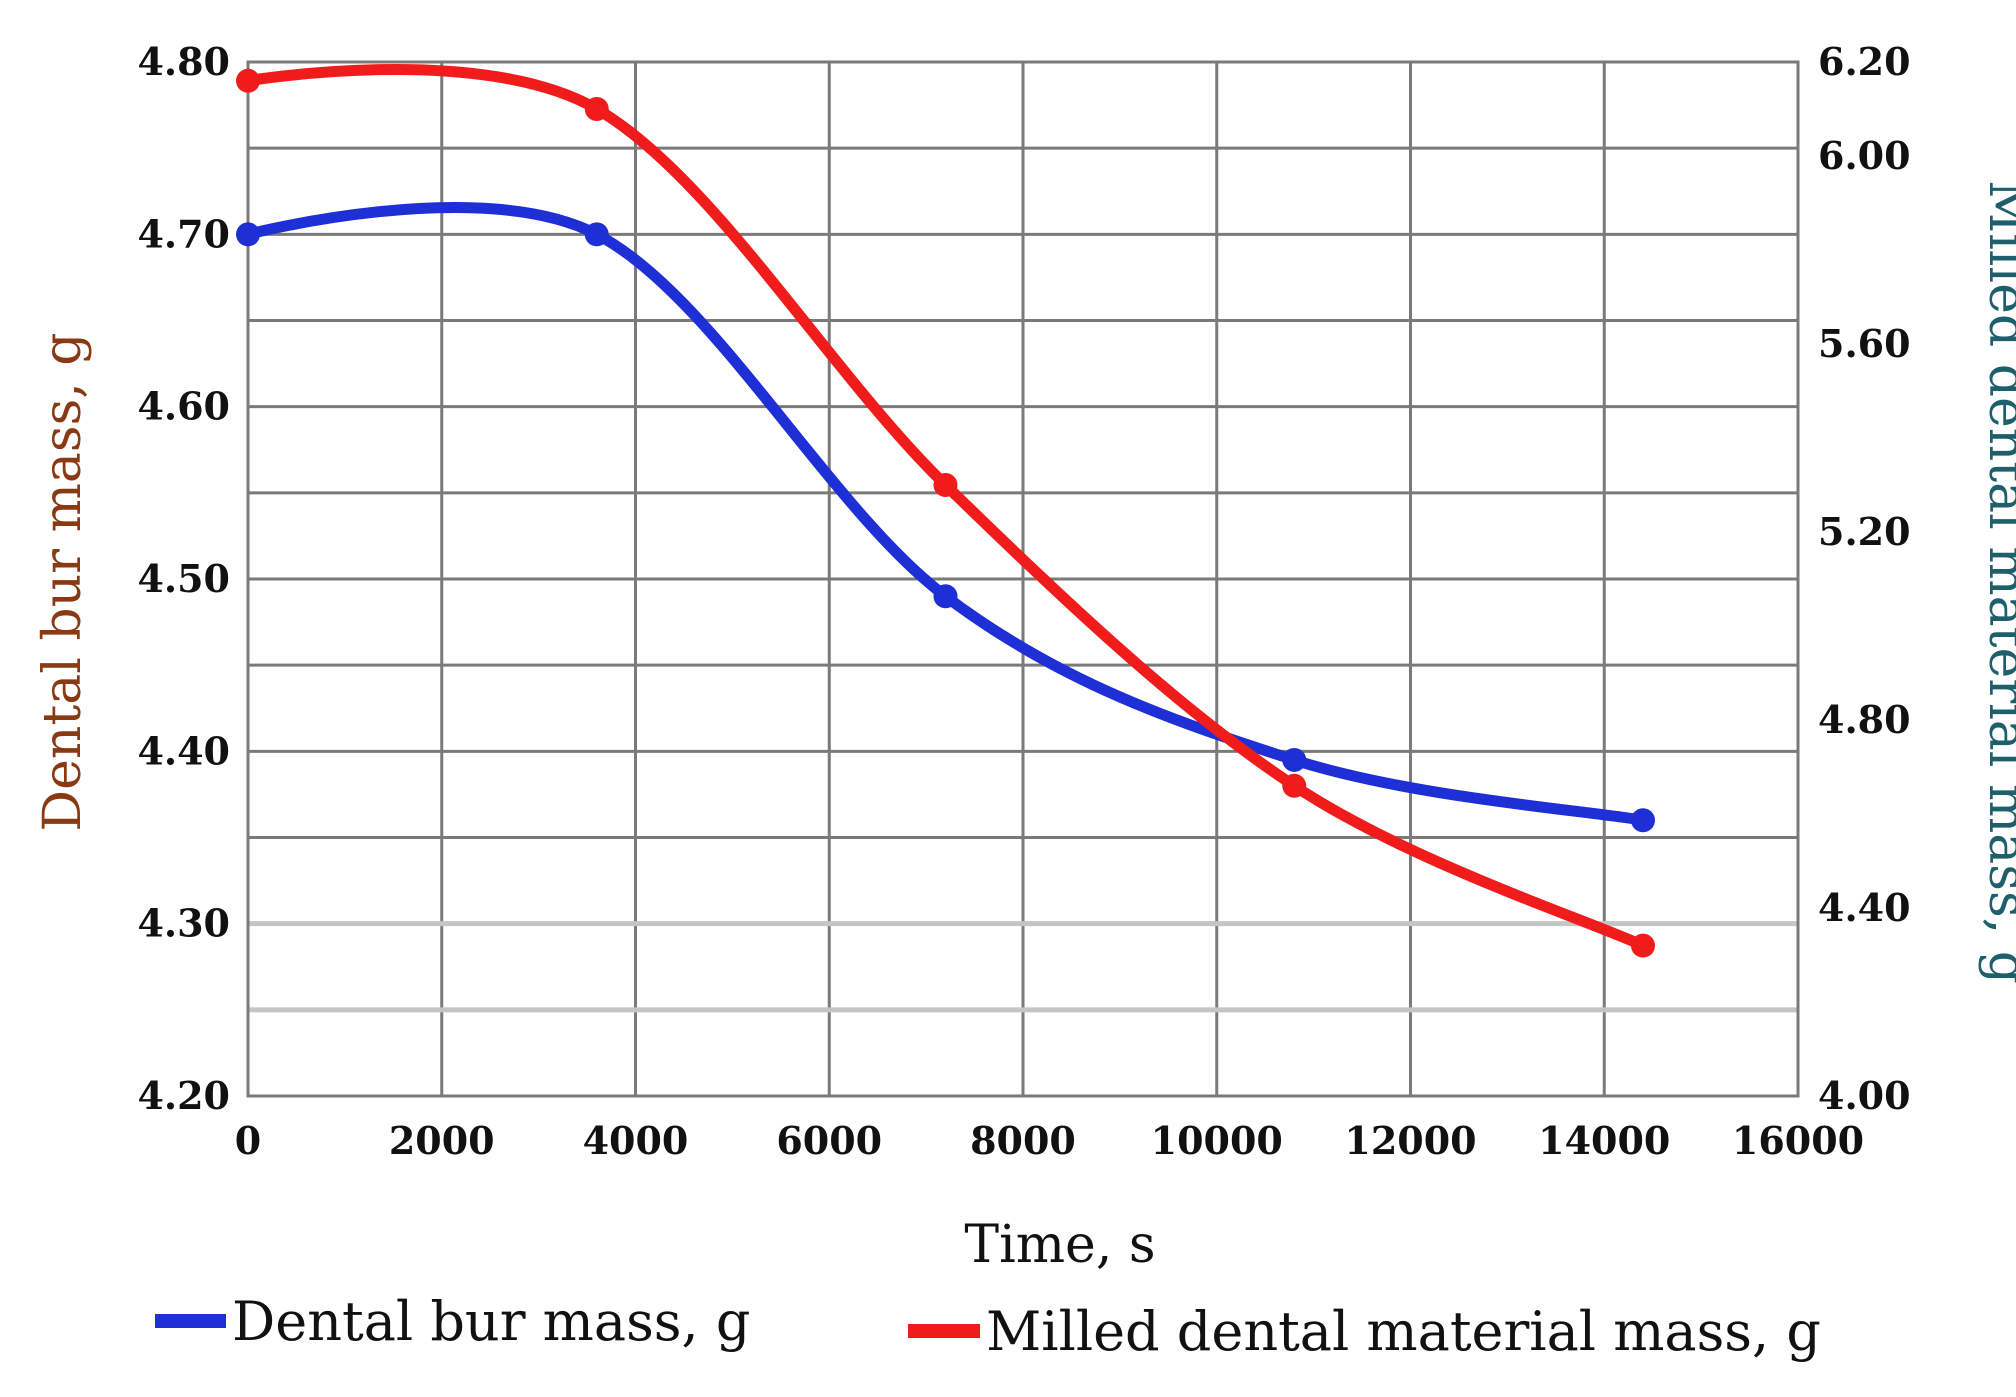 The image size is (2016, 1397). What do you see at coordinates (636, 1140) in the screenshot?
I see `x-tick-label: 4000` at bounding box center [636, 1140].